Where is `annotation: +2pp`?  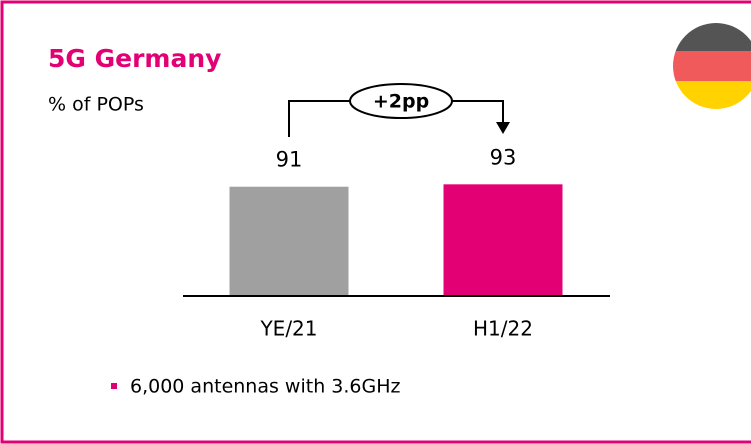
annotation: +2pp is located at coordinates (401, 102).